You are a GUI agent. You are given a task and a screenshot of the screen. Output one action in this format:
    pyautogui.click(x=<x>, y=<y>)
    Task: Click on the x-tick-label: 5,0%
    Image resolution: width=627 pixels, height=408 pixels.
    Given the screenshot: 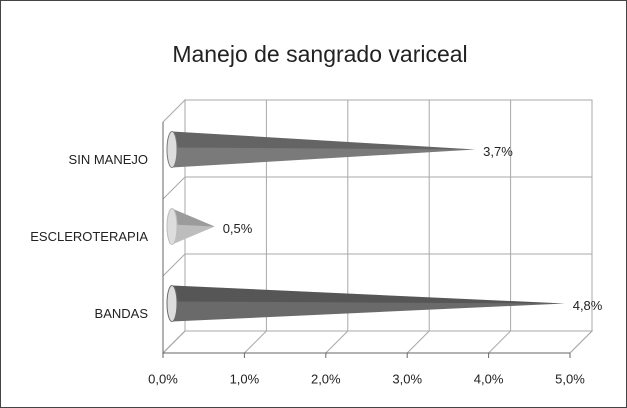 What is the action you would take?
    pyautogui.click(x=570, y=378)
    